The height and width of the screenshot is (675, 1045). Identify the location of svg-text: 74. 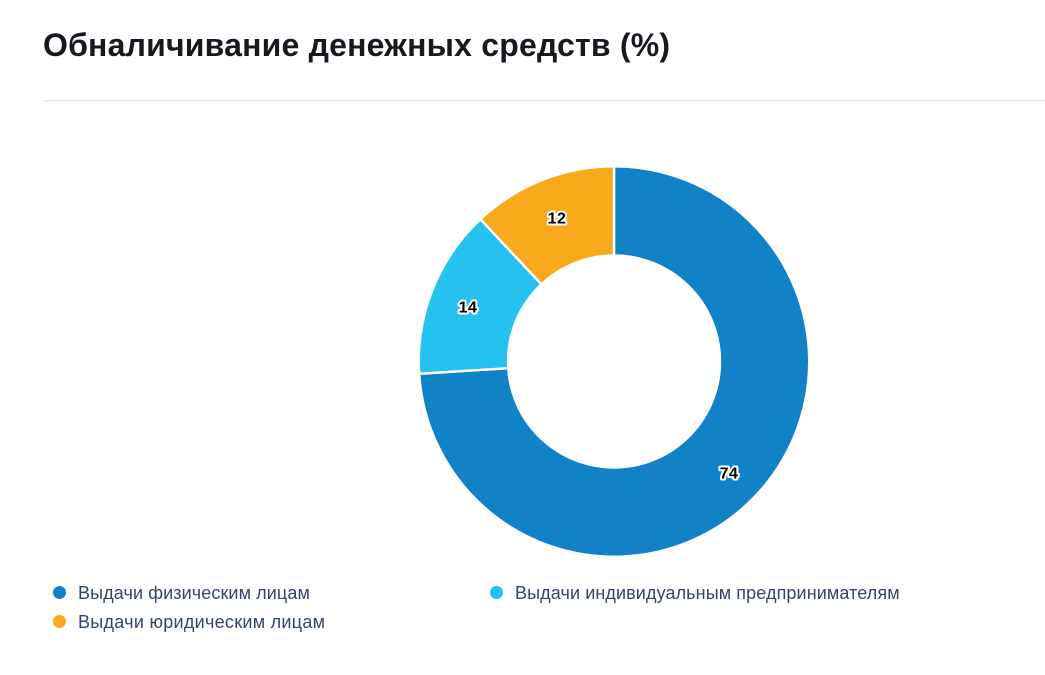
(729, 474).